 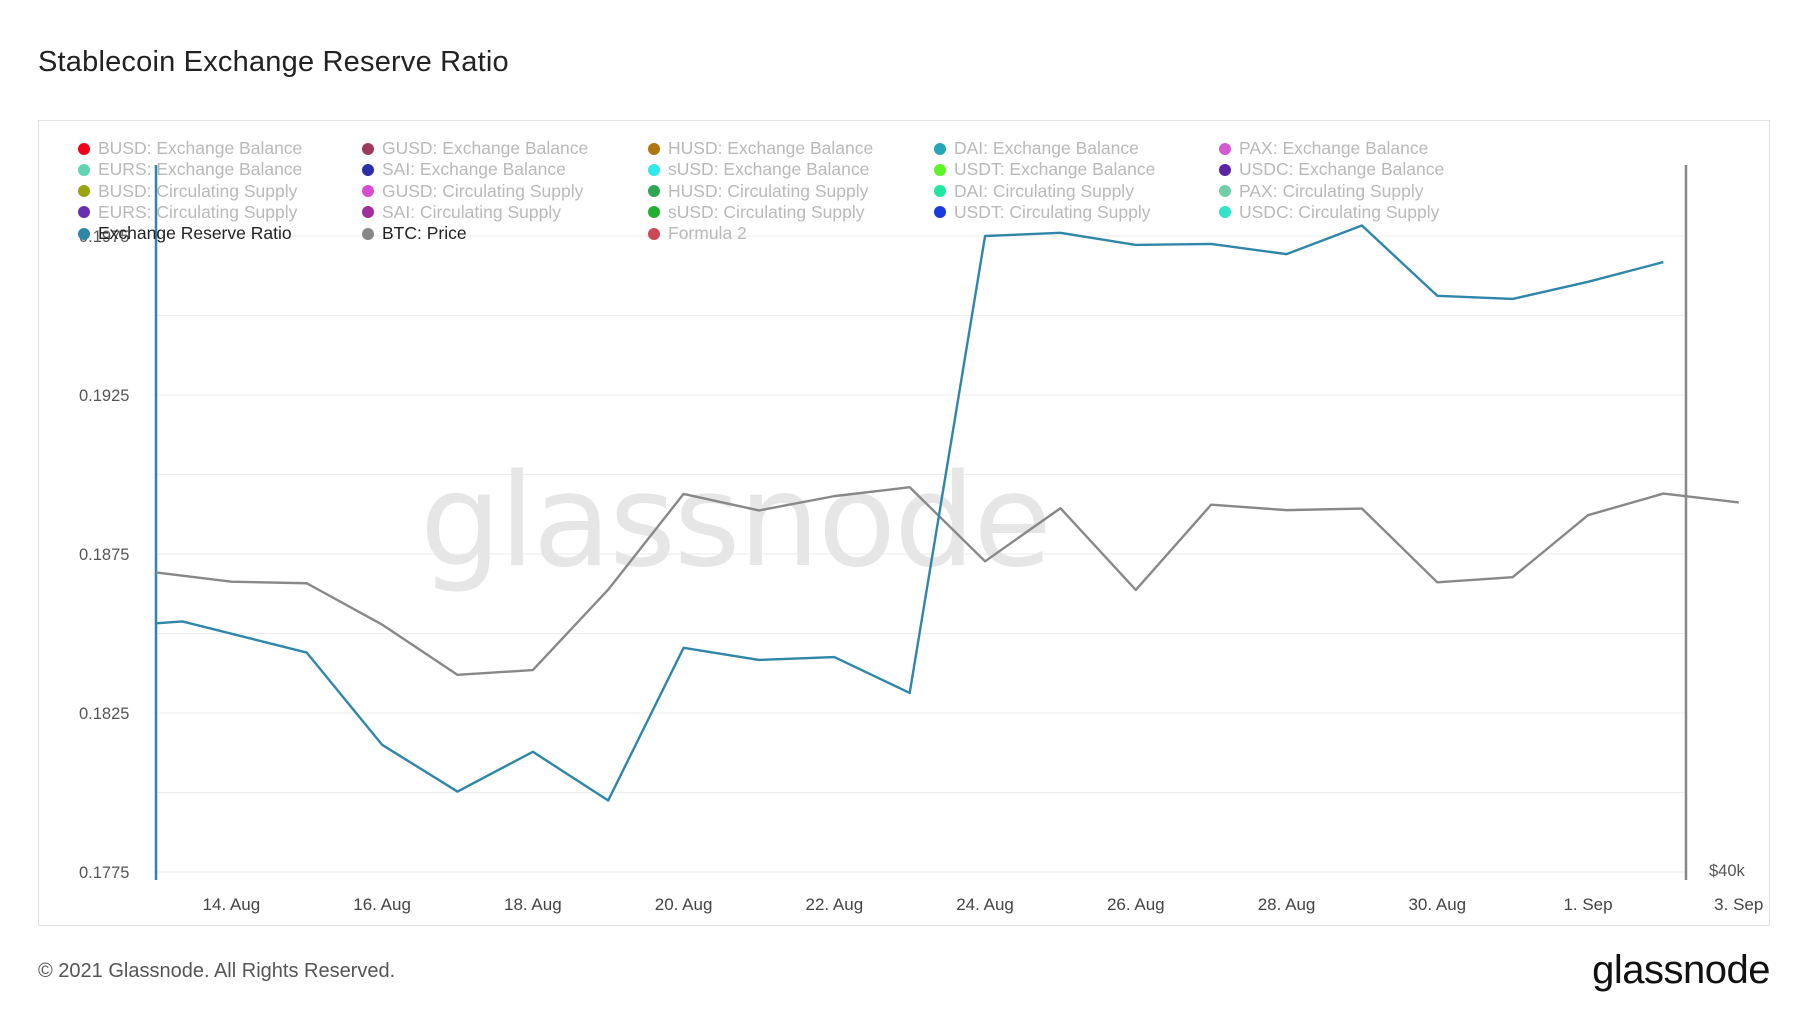 I want to click on legend-label: sUSD: Circulating Supply, so click(x=766, y=211).